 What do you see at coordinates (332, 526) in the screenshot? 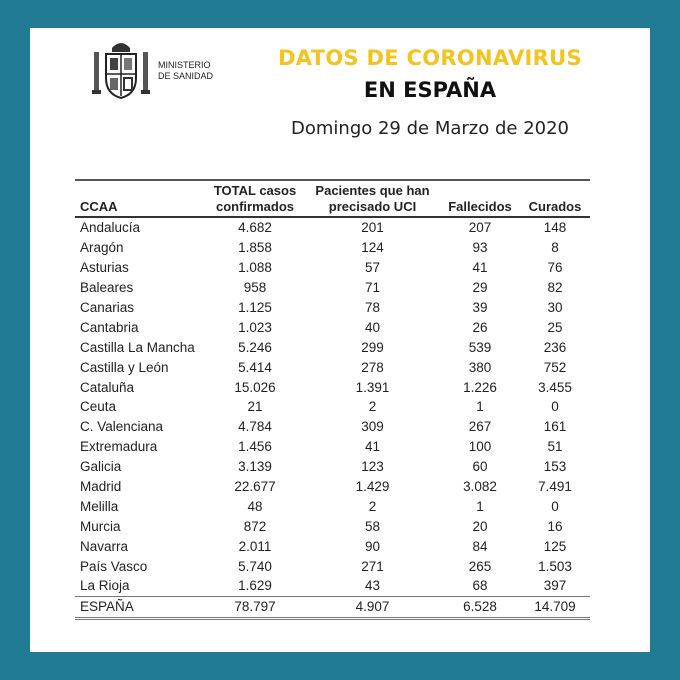
I see `table-row: Murcia 872 58 20 16` at bounding box center [332, 526].